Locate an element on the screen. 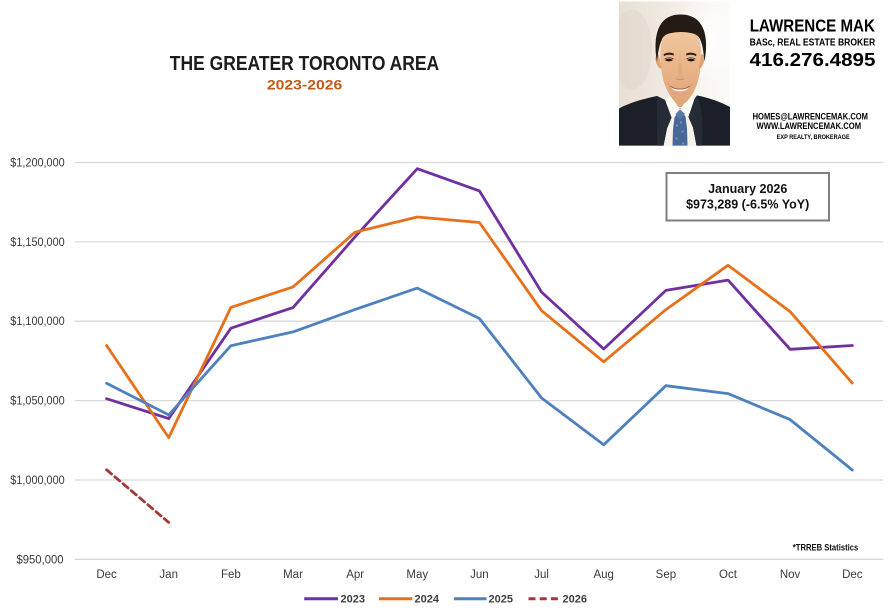 Image resolution: width=891 pixels, height=613 pixels. svg-text: Jun is located at coordinates (479, 575).